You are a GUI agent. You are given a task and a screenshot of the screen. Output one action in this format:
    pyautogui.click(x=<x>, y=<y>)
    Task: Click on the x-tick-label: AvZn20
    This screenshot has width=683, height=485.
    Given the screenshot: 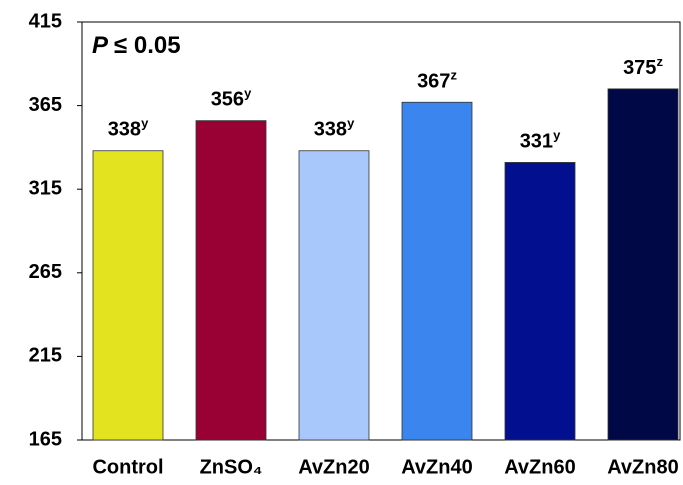 What is the action you would take?
    pyautogui.click(x=334, y=467)
    